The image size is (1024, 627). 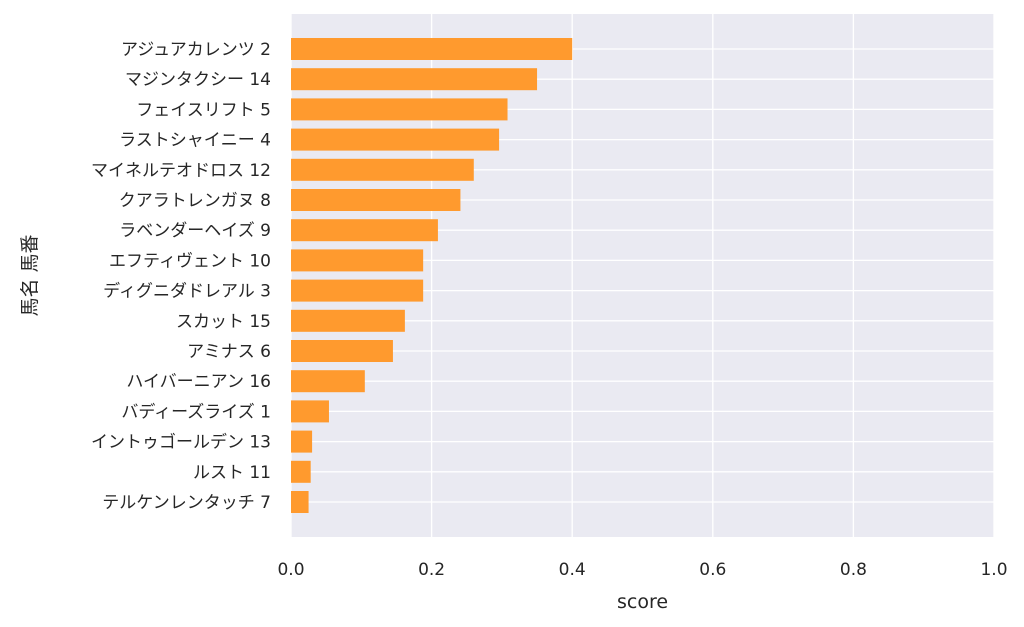 What do you see at coordinates (196, 411) in the screenshot?
I see `y-tick-label: バディーズライズ 1` at bounding box center [196, 411].